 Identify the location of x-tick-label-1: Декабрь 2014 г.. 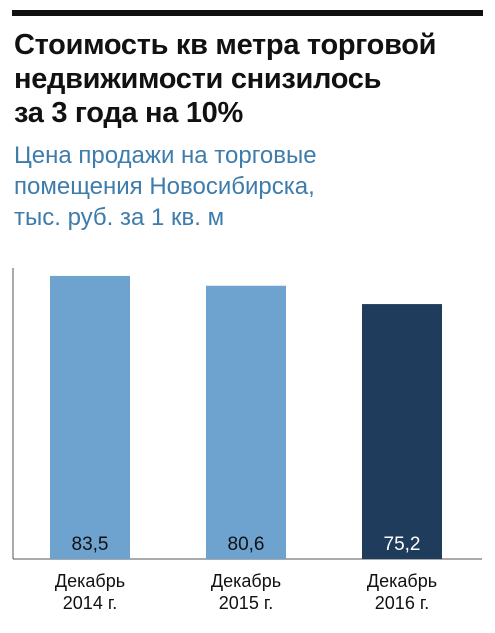
(90, 592).